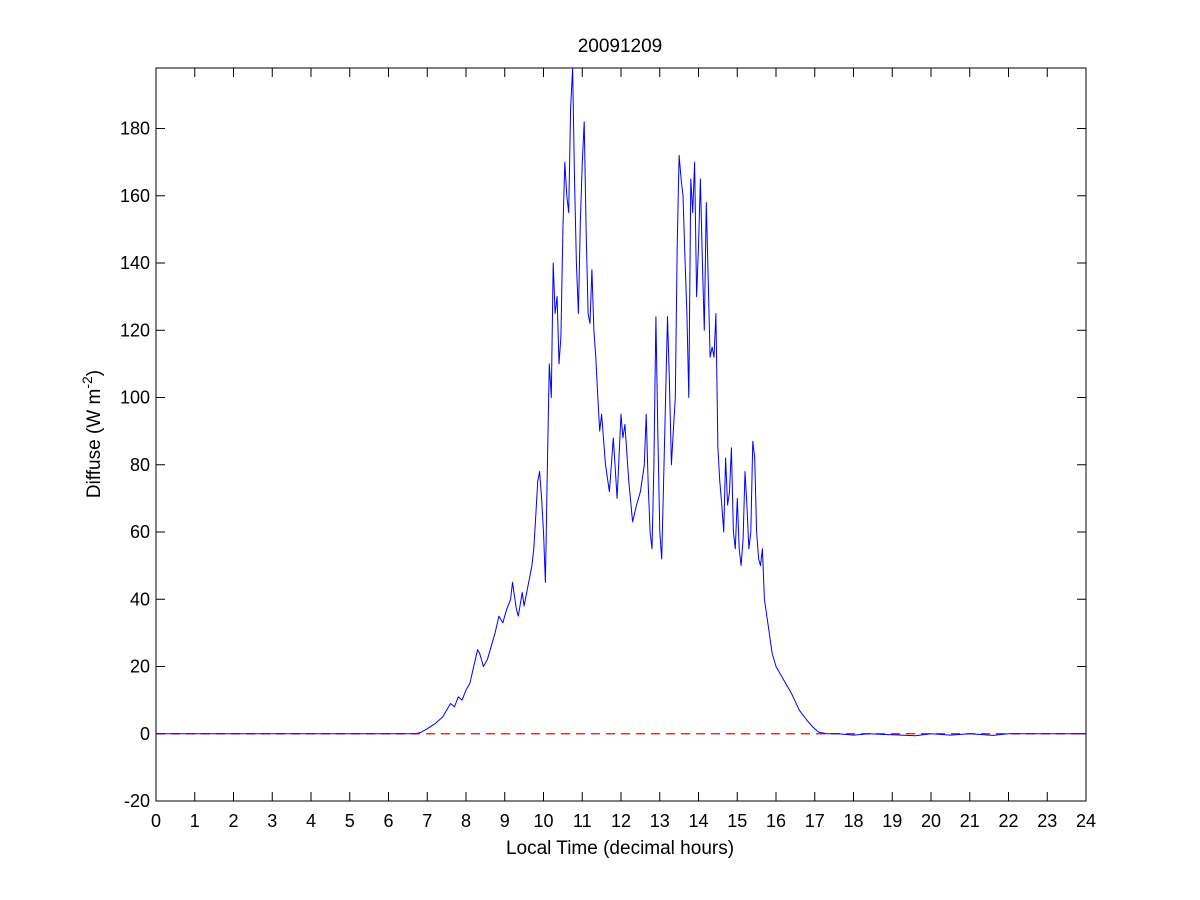  Describe the element at coordinates (970, 821) in the screenshot. I see `x-tick-label: 21` at that location.